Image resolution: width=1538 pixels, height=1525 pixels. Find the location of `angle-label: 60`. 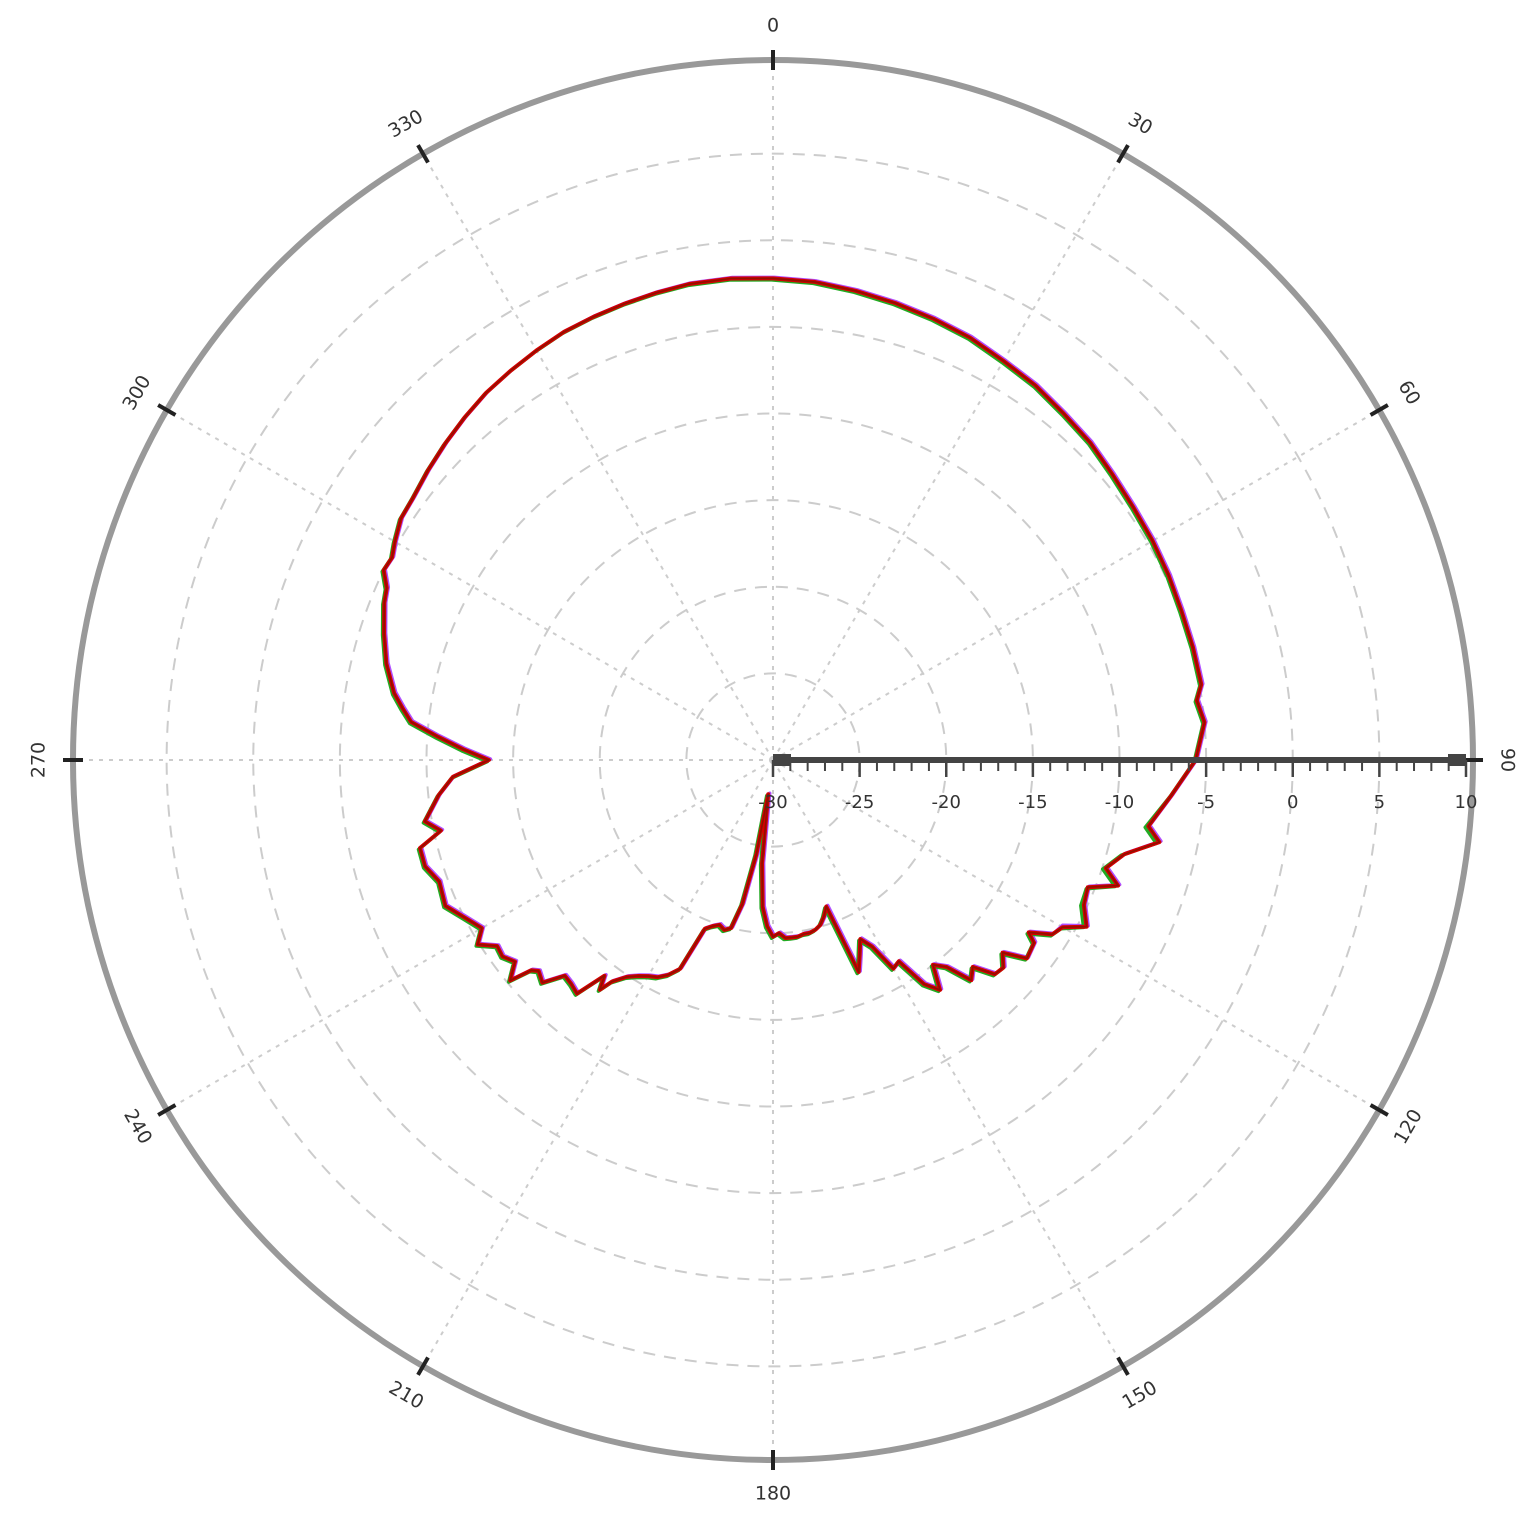

angle-label: 60 is located at coordinates (1409, 393).